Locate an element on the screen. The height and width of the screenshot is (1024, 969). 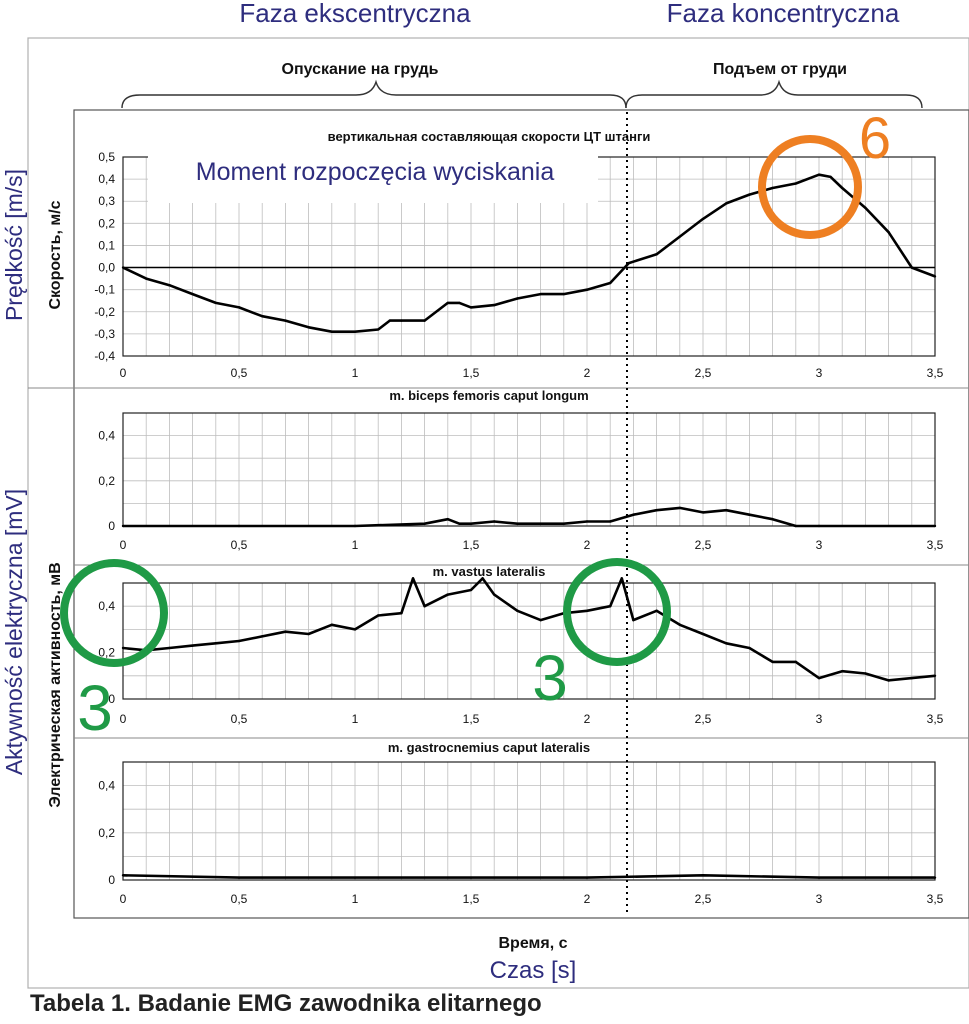
brace-eccentric is located at coordinates (374, 94).